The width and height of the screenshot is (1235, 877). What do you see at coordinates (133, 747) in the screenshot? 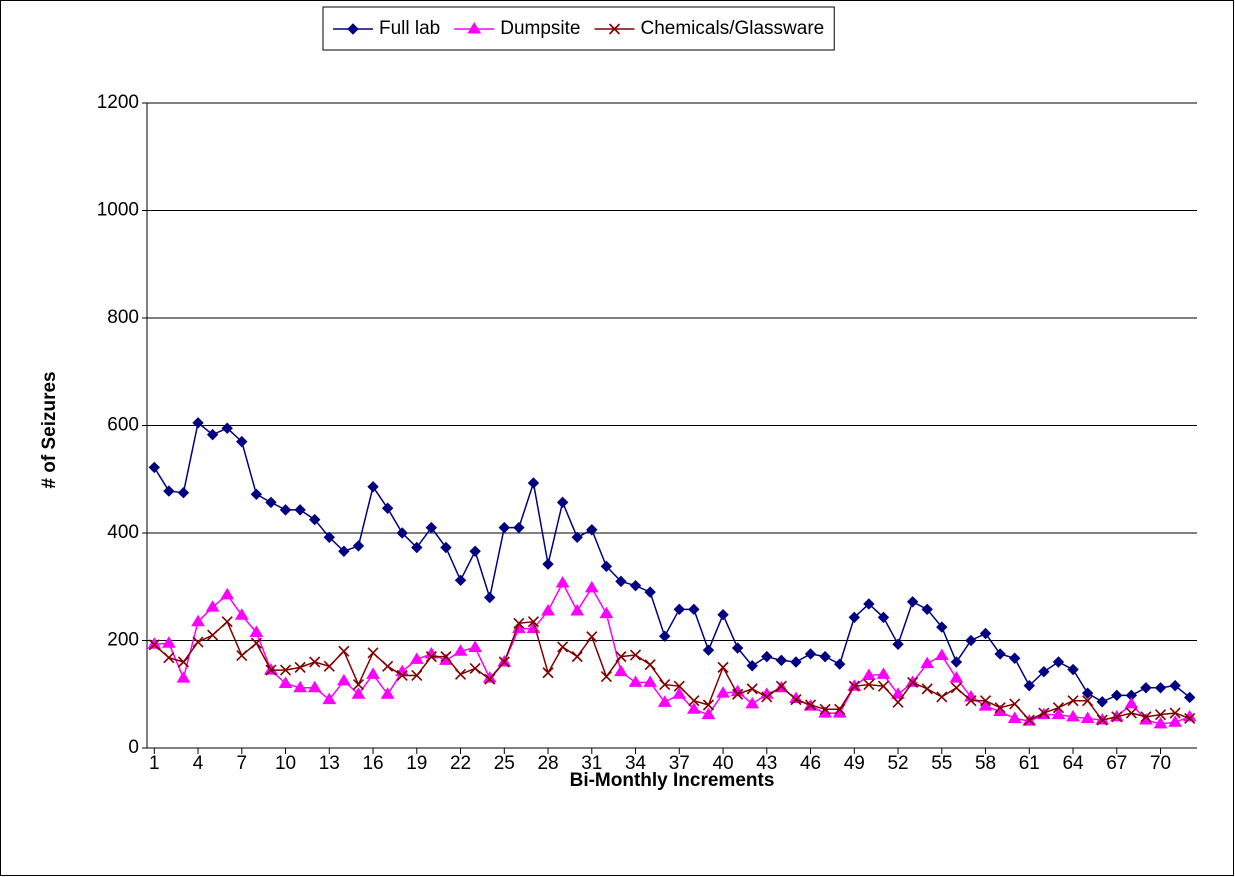
I see `y-tick-label: 0` at bounding box center [133, 747].